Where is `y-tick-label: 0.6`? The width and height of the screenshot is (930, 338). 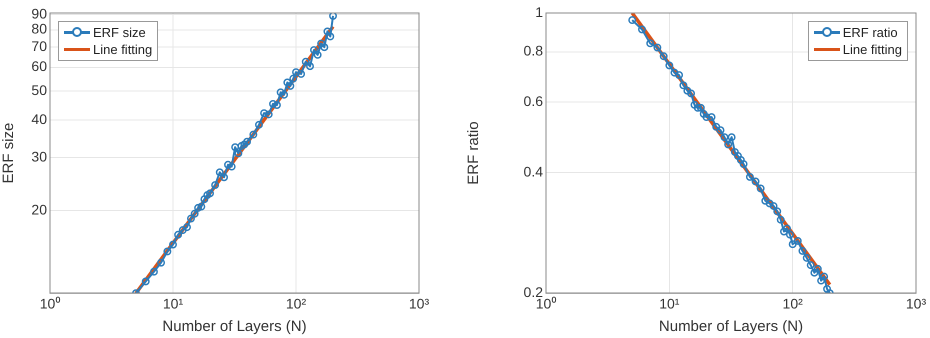 y-tick-label: 0.6 is located at coordinates (534, 100).